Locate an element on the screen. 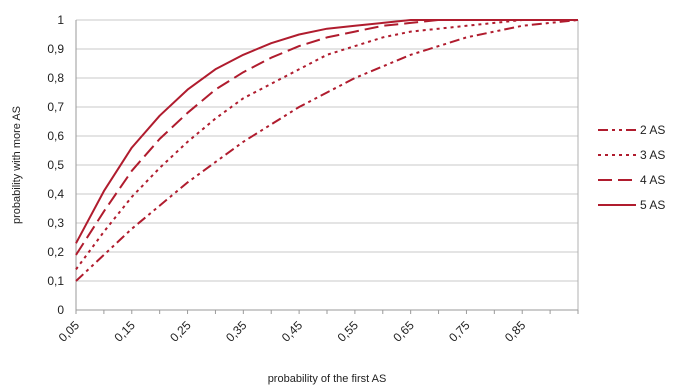 The width and height of the screenshot is (689, 386). x-tick-label: 0,15 is located at coordinates (124, 331).